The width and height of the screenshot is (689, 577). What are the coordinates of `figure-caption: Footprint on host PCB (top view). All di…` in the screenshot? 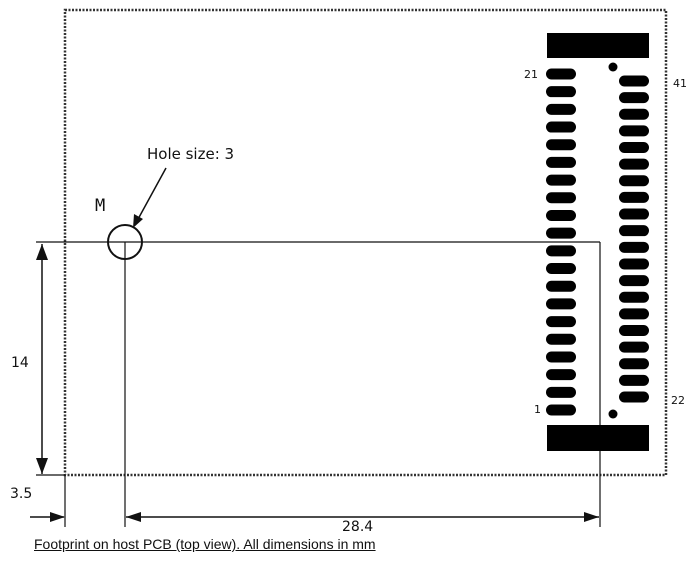 It's located at (205, 544).